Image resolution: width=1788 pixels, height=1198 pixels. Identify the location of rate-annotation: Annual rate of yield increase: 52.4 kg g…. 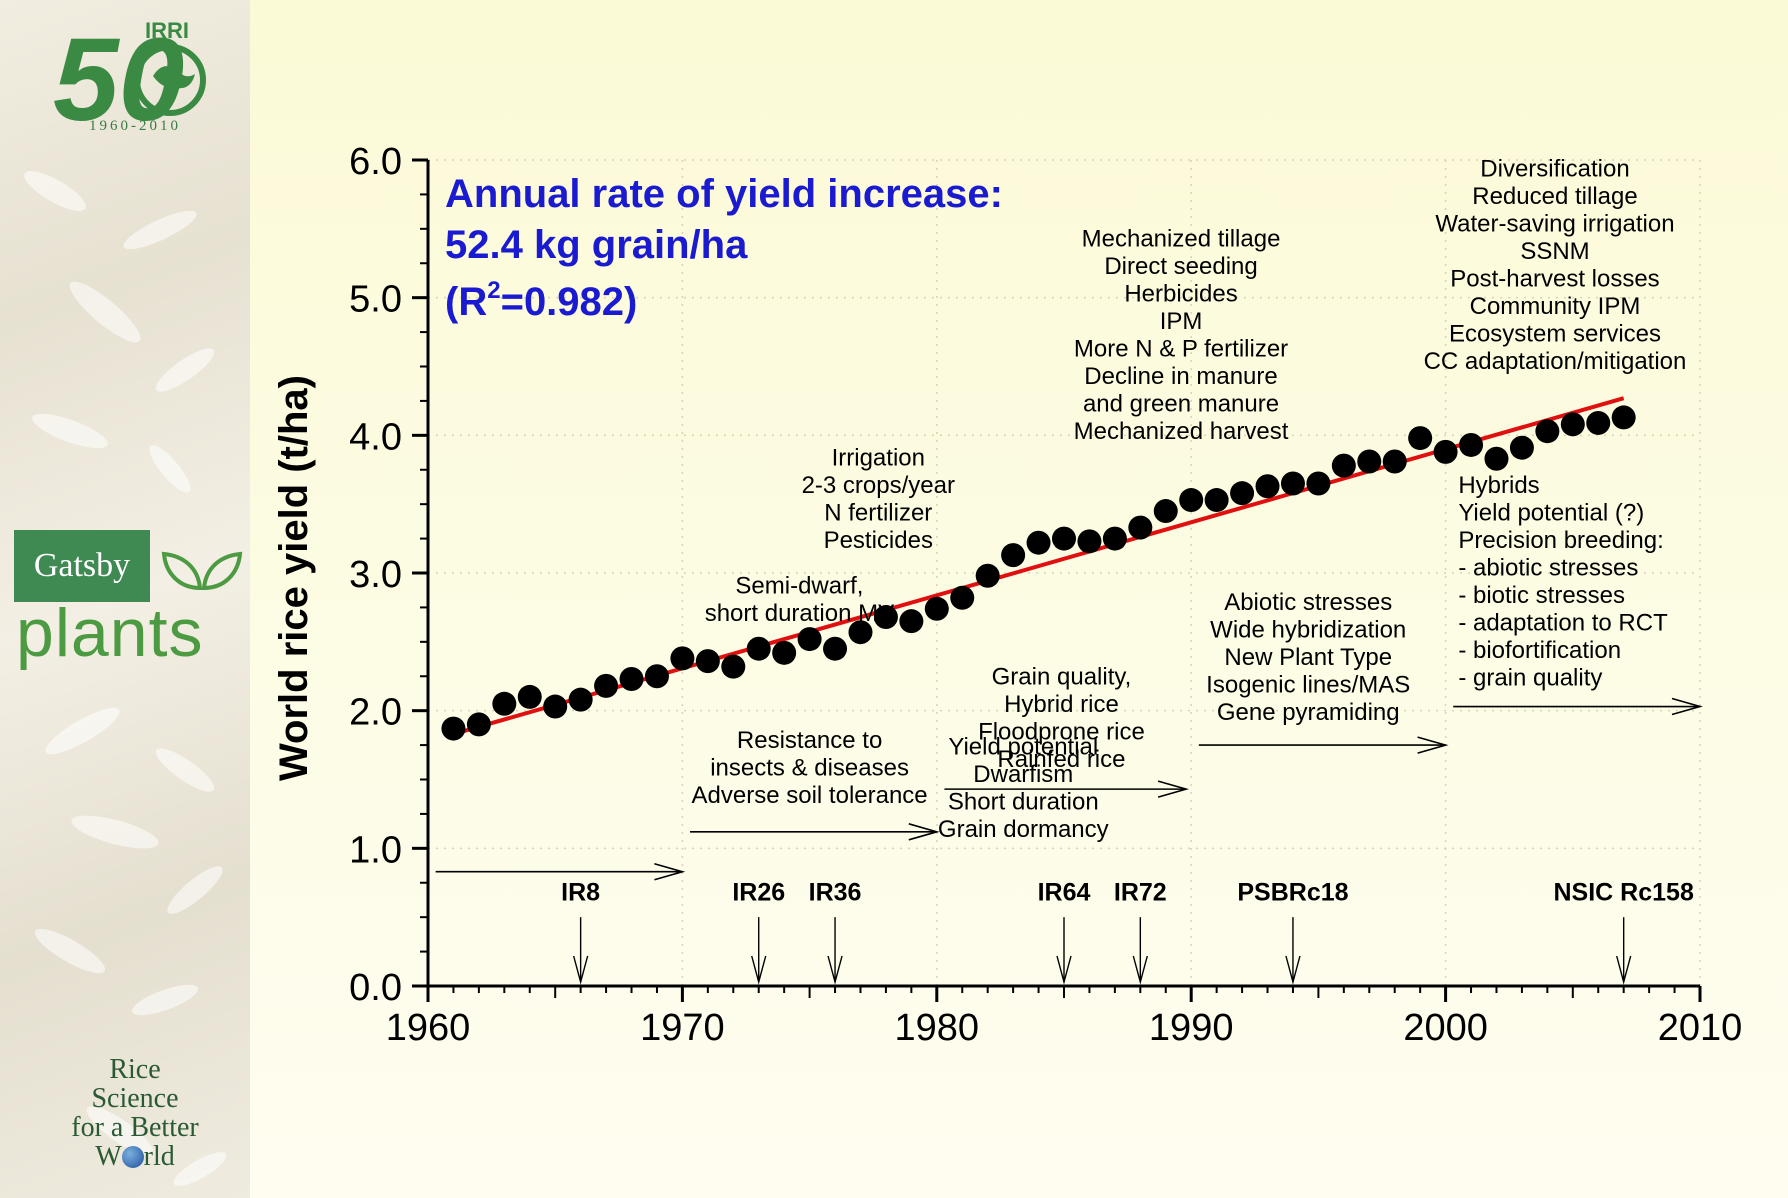
(724, 248).